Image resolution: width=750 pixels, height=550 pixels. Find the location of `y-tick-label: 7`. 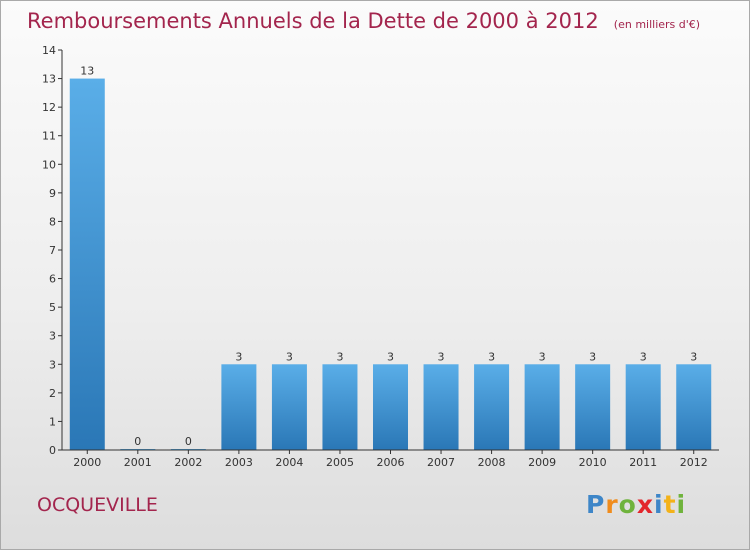

y-tick-label: 7 is located at coordinates (52, 250).